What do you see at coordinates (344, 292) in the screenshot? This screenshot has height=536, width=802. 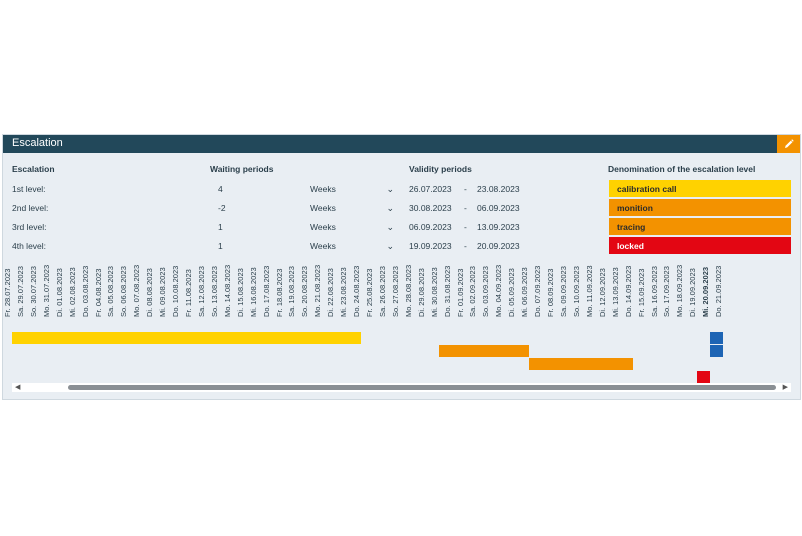 I see `date-tick-label: Mi. 23.08.2023` at bounding box center [344, 292].